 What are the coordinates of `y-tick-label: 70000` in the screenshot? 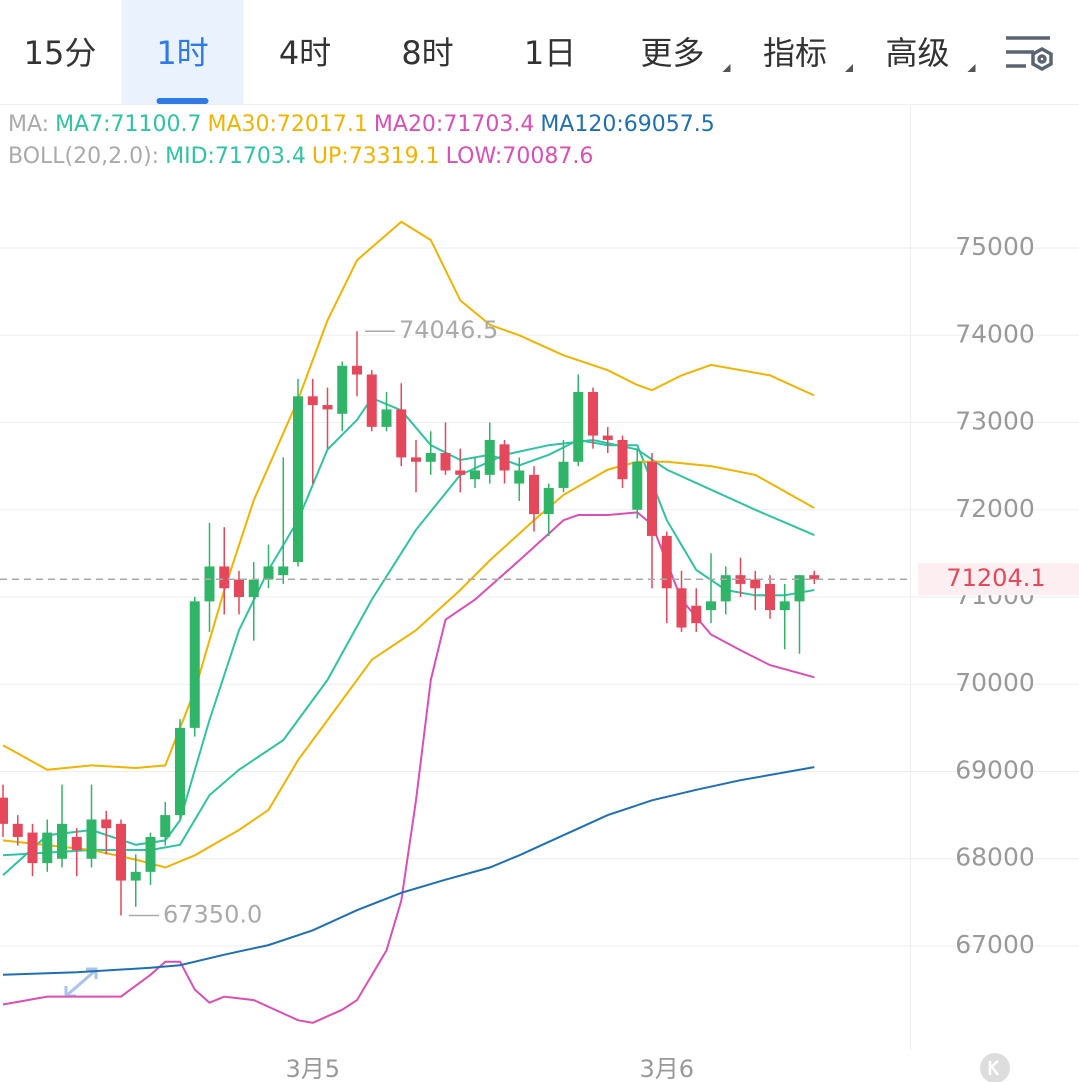 It's located at (995, 682).